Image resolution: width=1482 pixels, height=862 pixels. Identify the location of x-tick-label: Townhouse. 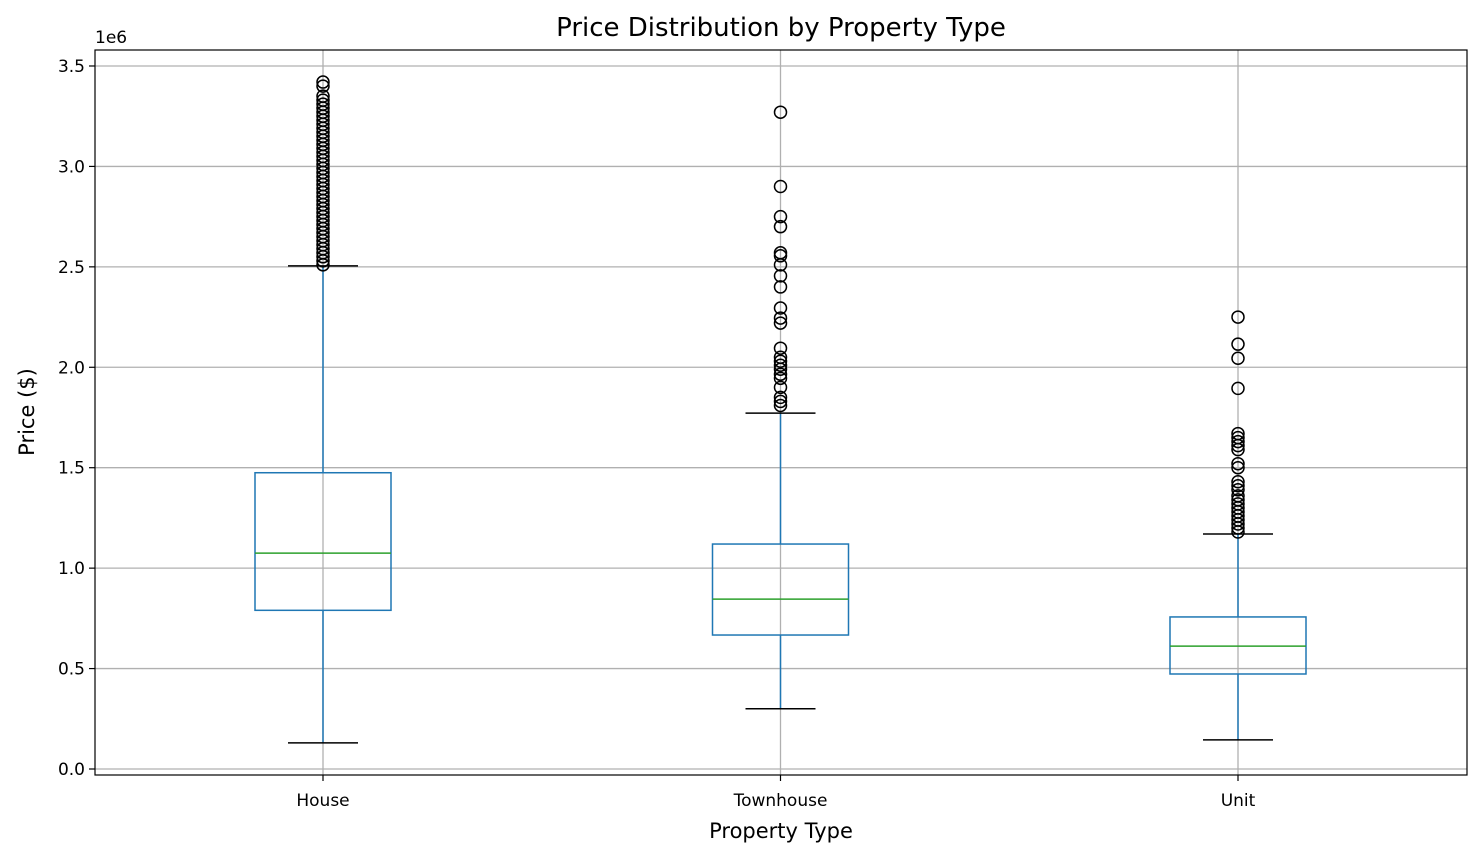
(780, 801).